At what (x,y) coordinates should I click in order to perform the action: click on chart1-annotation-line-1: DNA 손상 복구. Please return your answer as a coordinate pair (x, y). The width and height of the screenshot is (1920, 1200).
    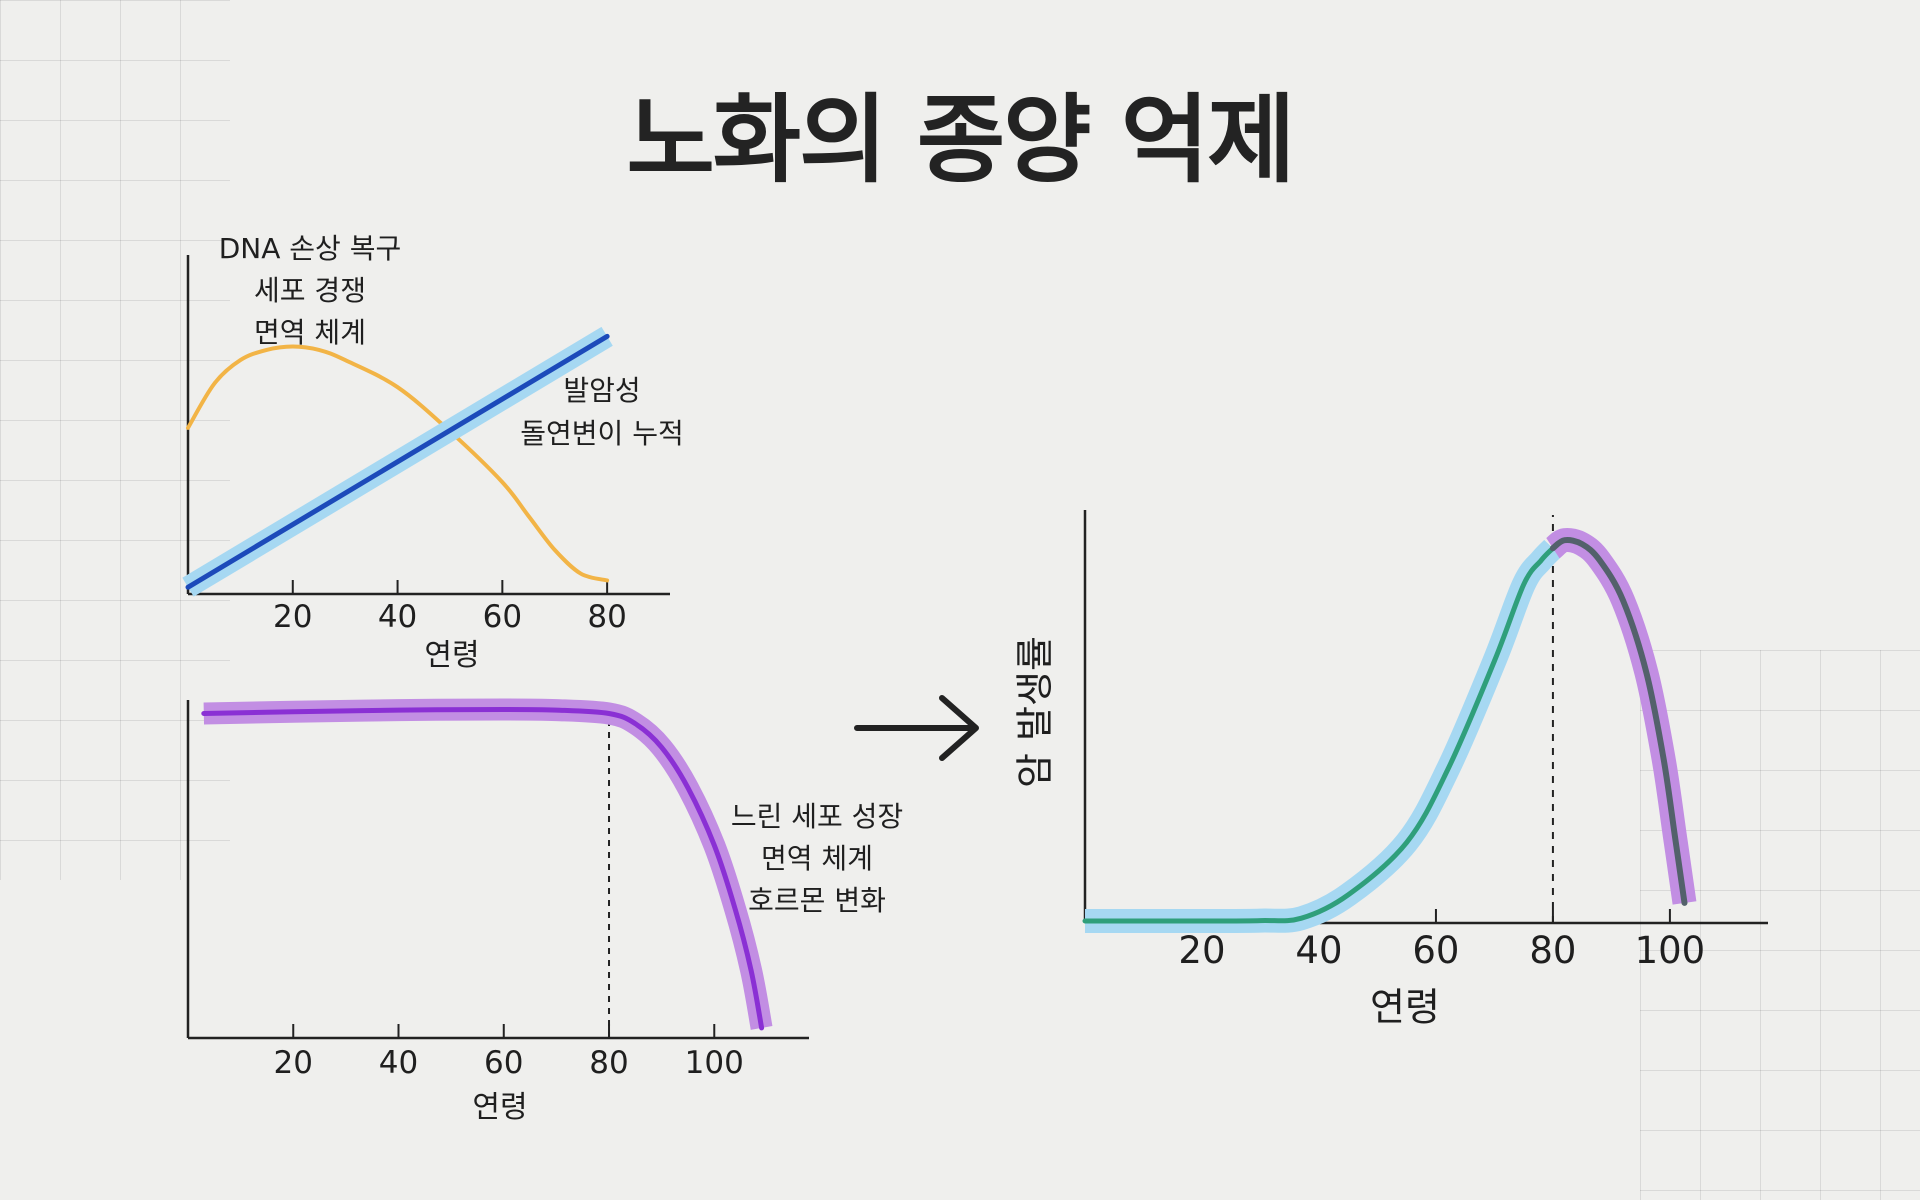
    Looking at the image, I should click on (310, 248).